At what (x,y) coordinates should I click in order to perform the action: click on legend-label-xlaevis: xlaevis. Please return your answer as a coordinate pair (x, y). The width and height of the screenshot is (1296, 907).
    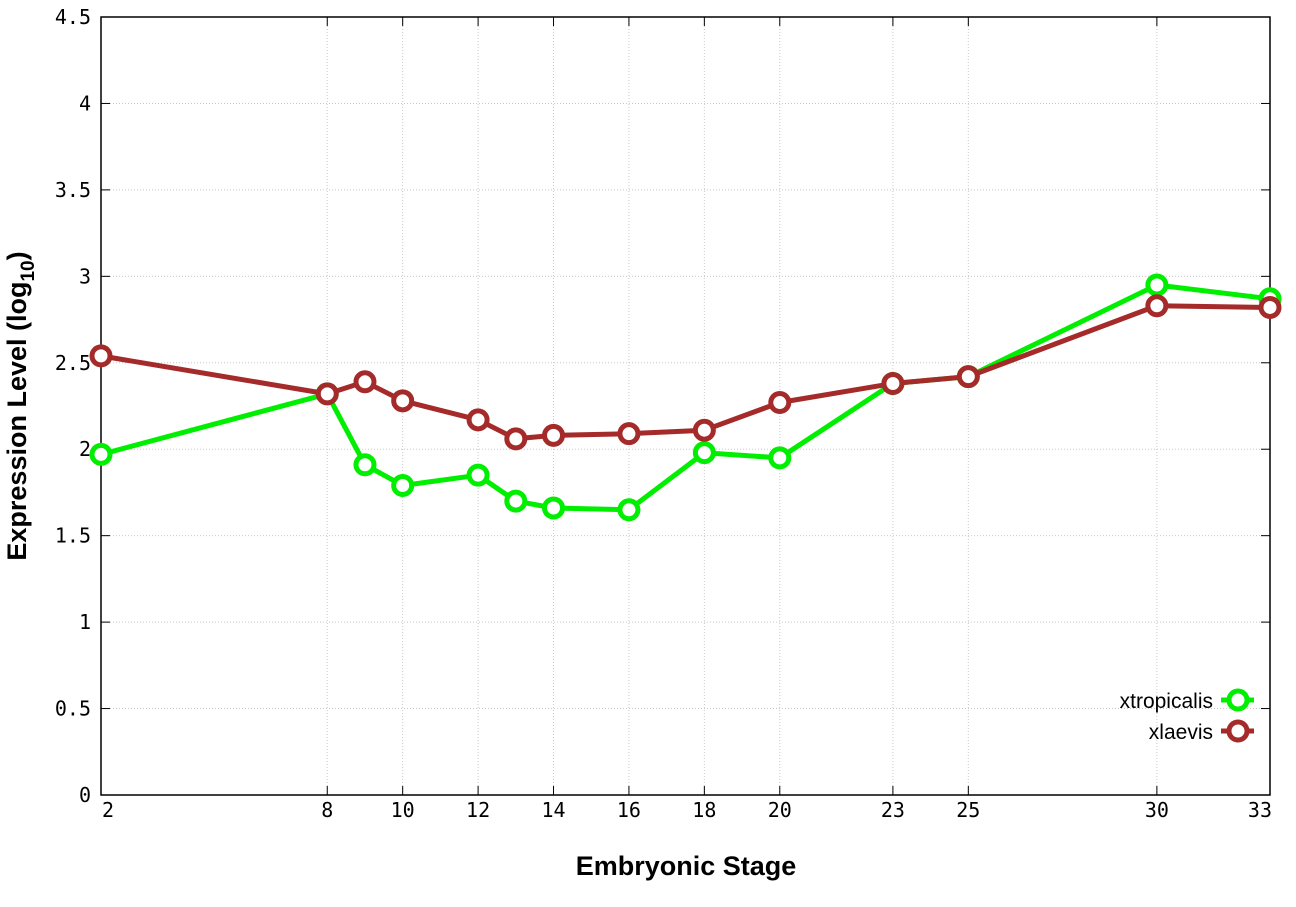
    Looking at the image, I should click on (1181, 732).